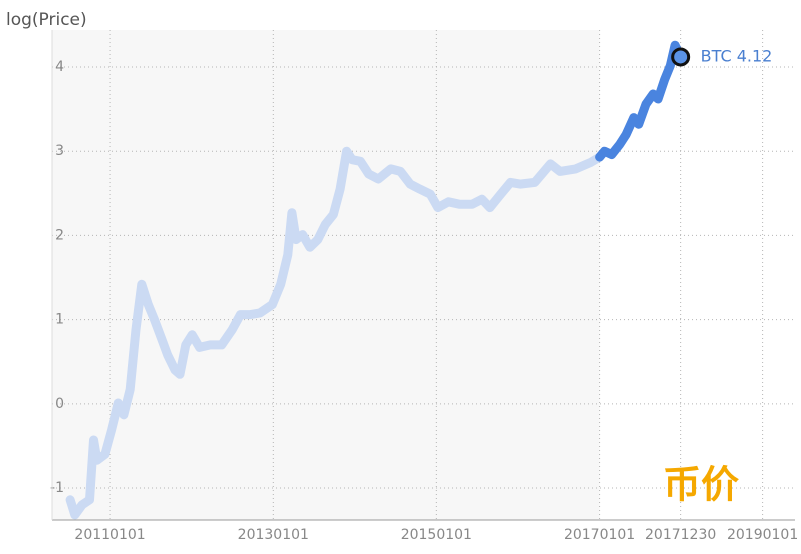 The width and height of the screenshot is (801, 554). I want to click on watermark: 币价, so click(701, 485).